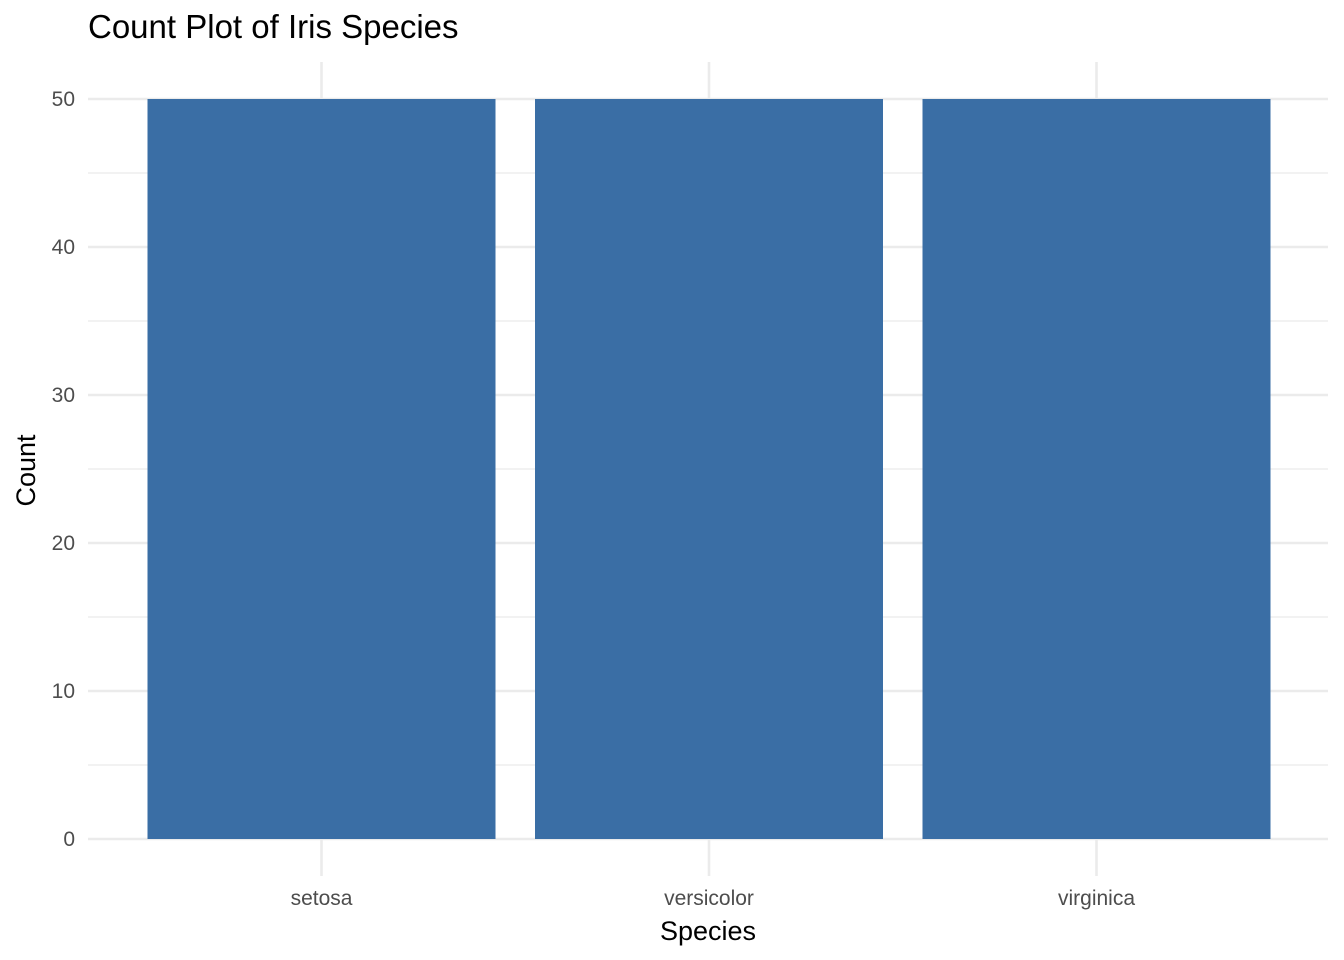  What do you see at coordinates (322, 898) in the screenshot?
I see `x-tick-label: setosa` at bounding box center [322, 898].